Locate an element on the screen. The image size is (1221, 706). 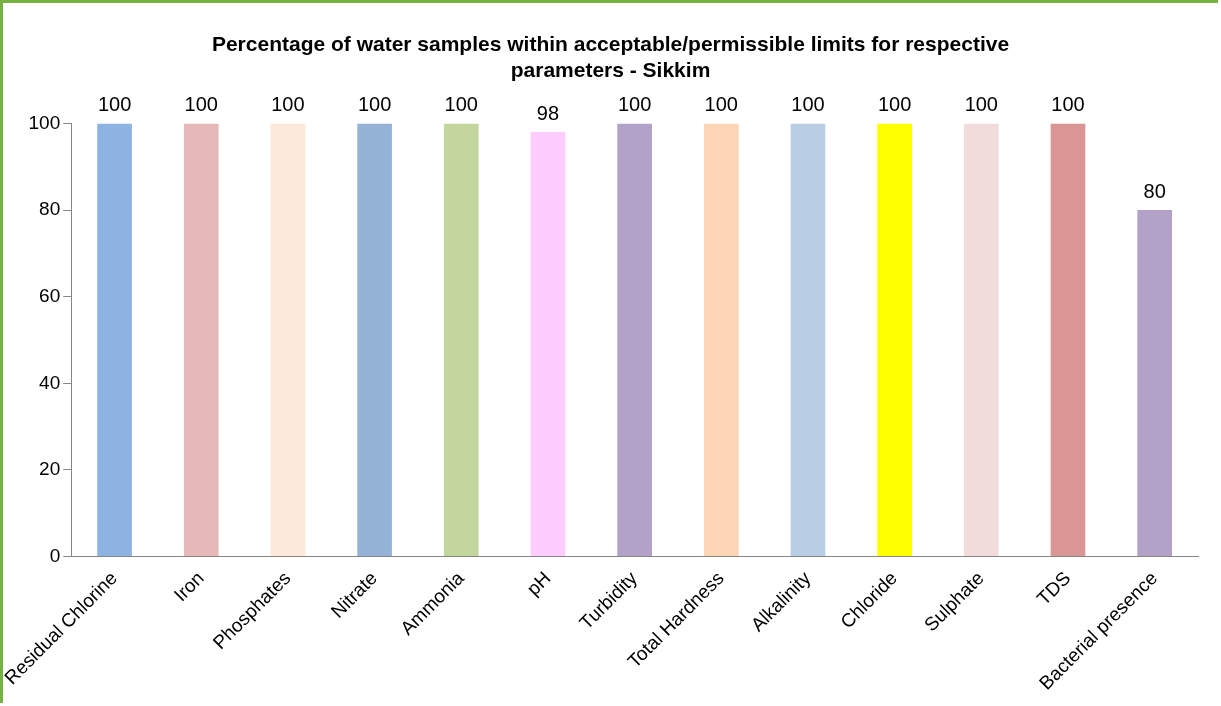
y-tick-label: 20 is located at coordinates (50, 469).